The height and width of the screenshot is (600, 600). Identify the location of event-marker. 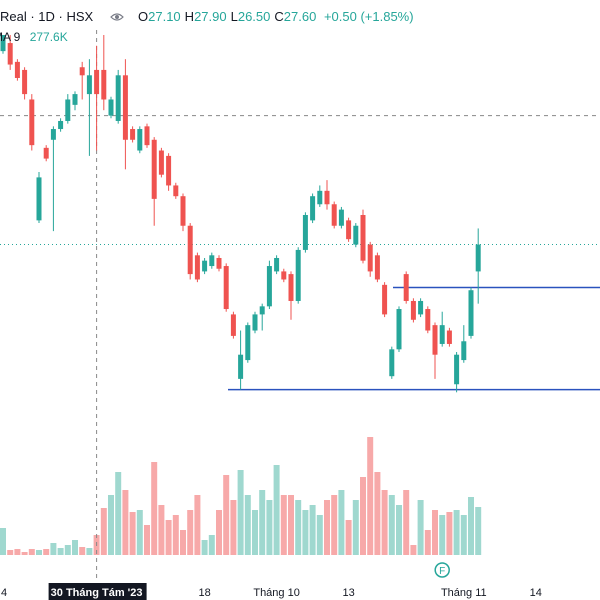
(442, 570).